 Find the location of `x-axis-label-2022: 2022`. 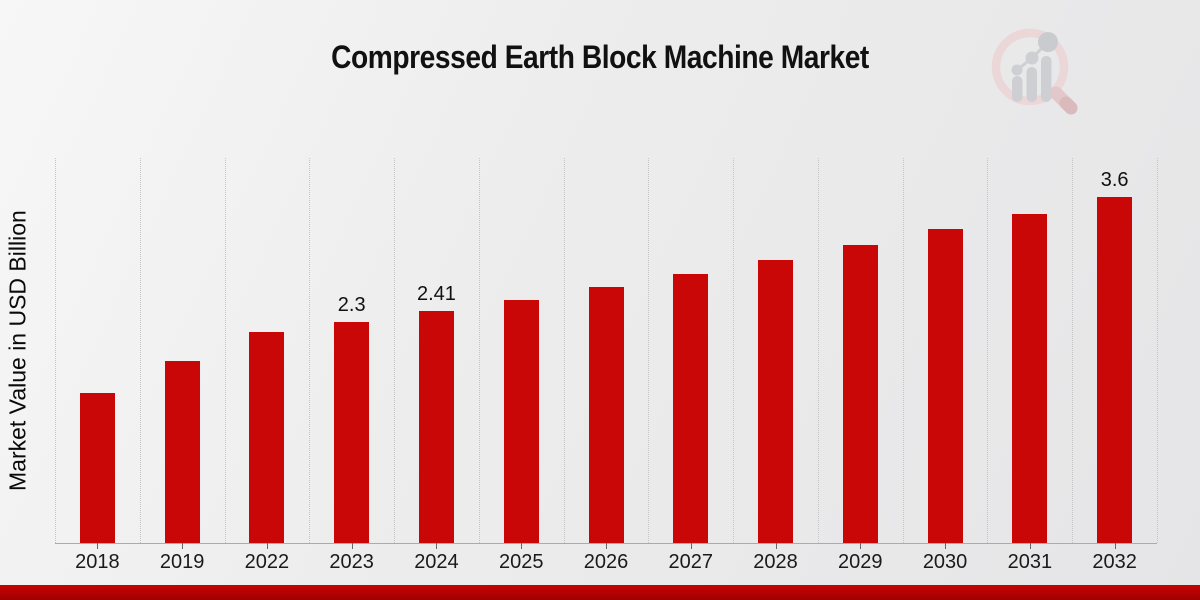

x-axis-label-2022: 2022 is located at coordinates (267, 562).